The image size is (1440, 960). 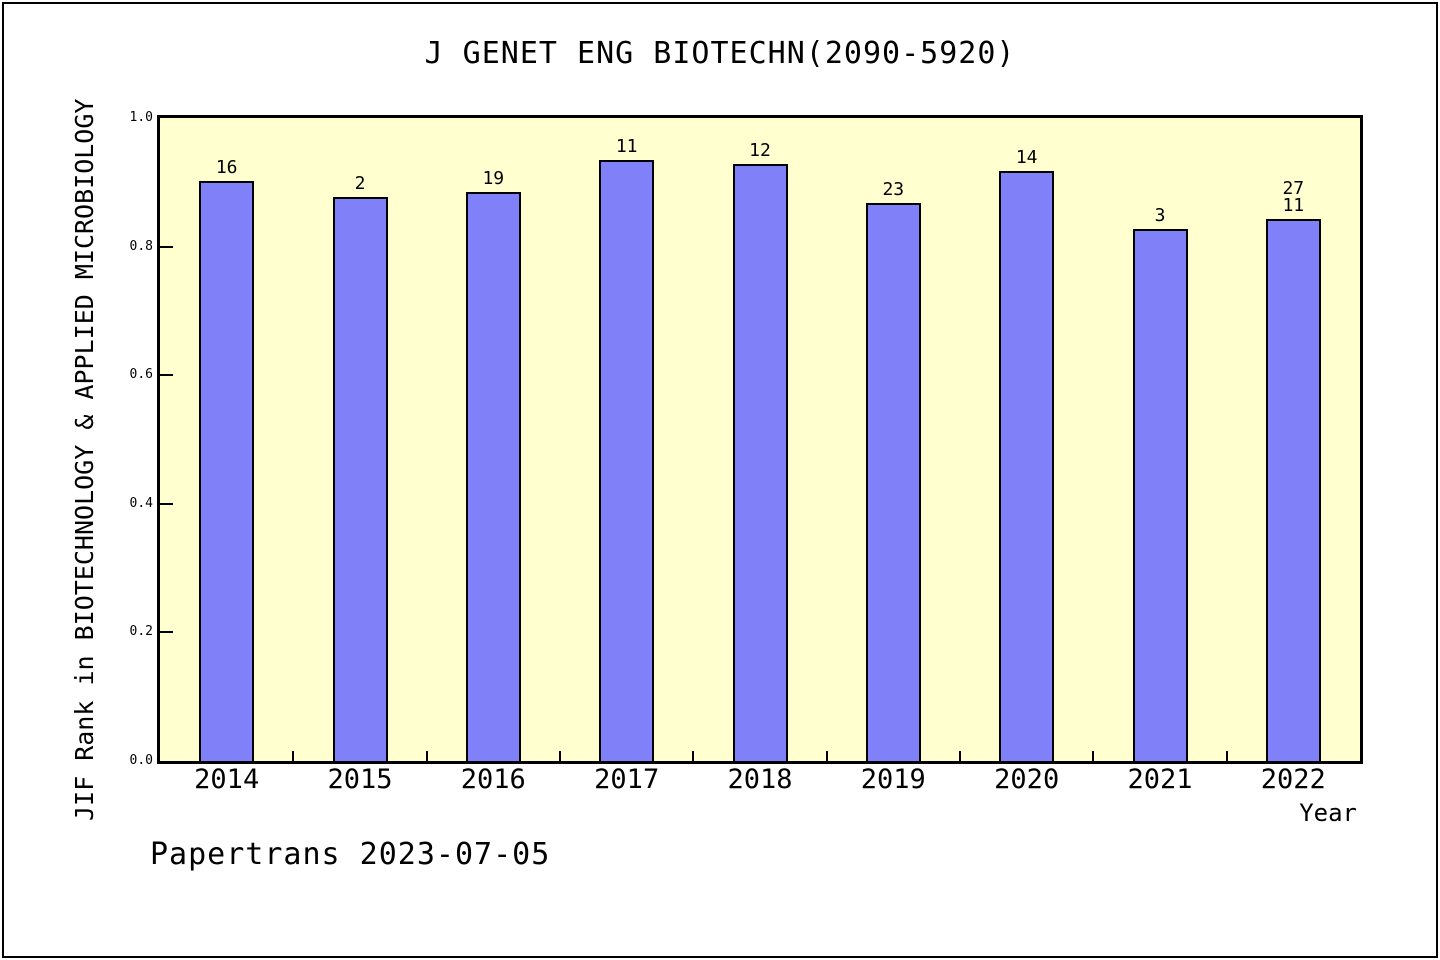 I want to click on bar-value-line: 23, so click(x=893, y=189).